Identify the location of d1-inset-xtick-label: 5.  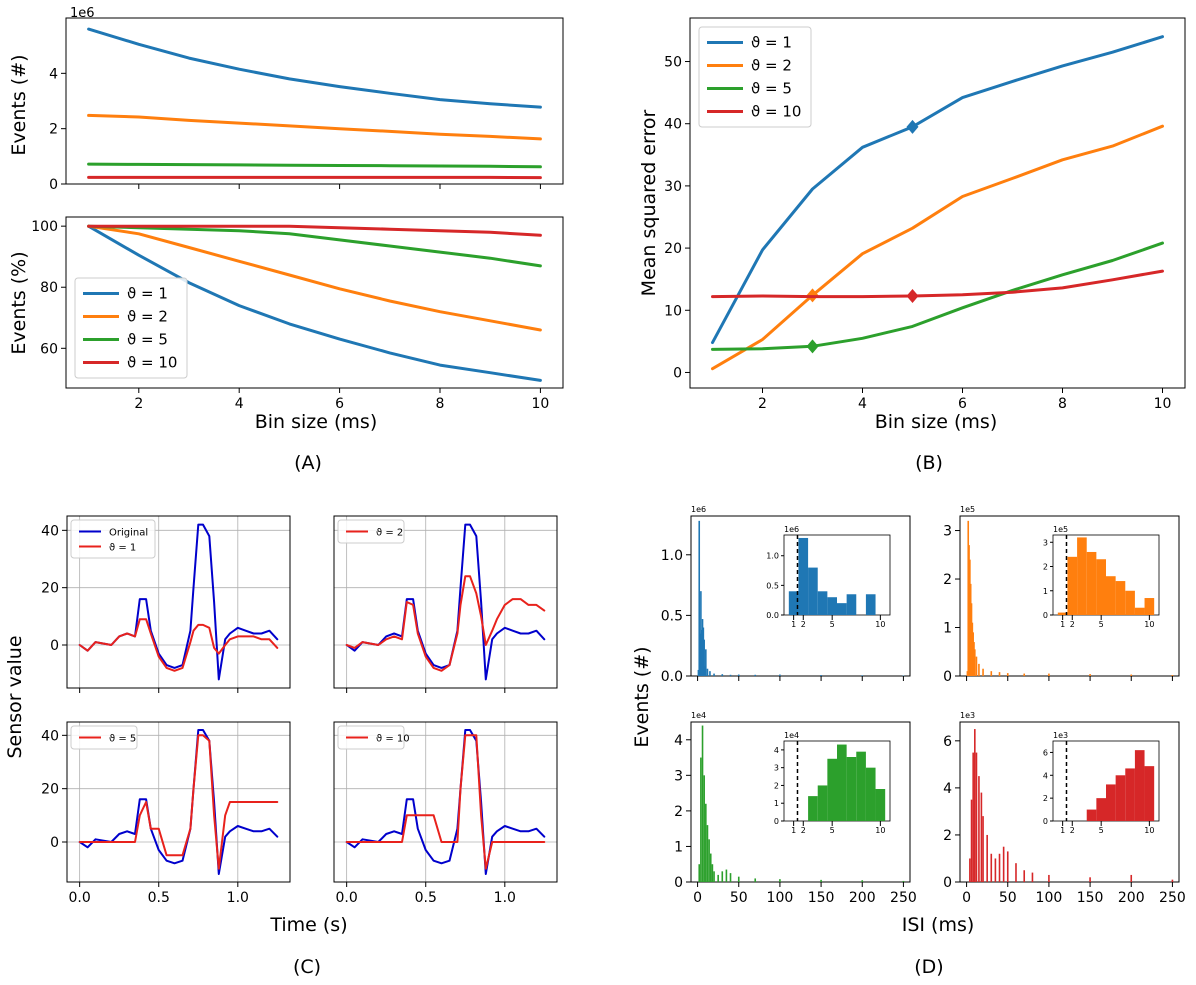
(832, 624).